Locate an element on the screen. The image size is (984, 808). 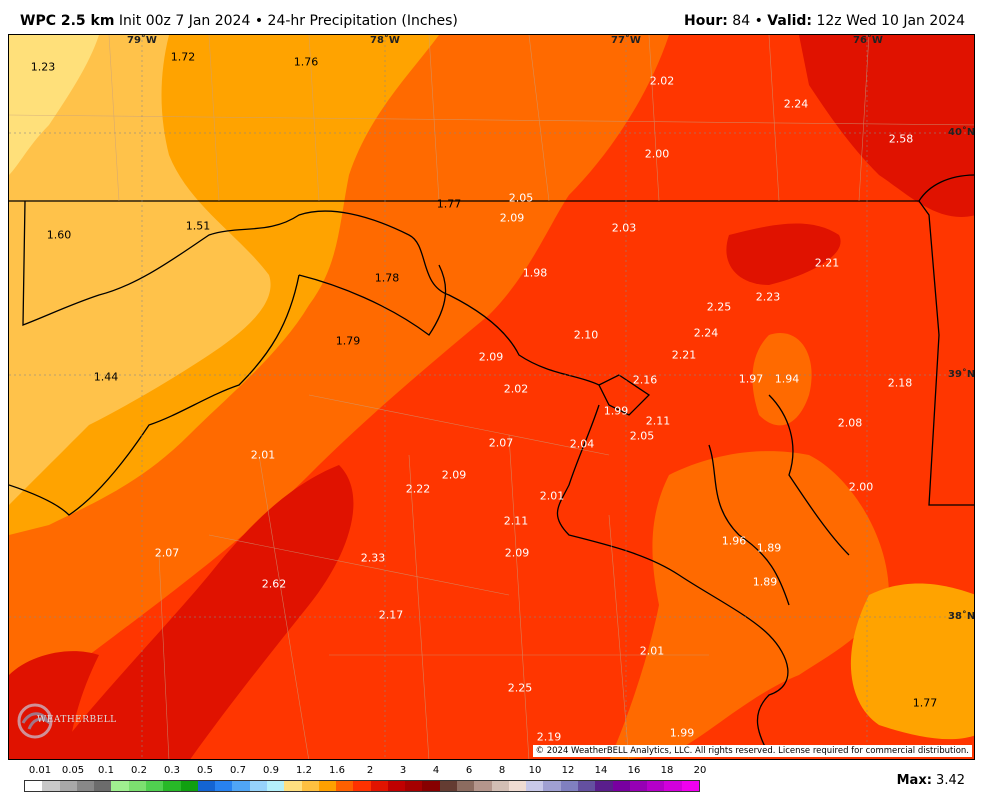
precip-value: 2.09 is located at coordinates (454, 475).